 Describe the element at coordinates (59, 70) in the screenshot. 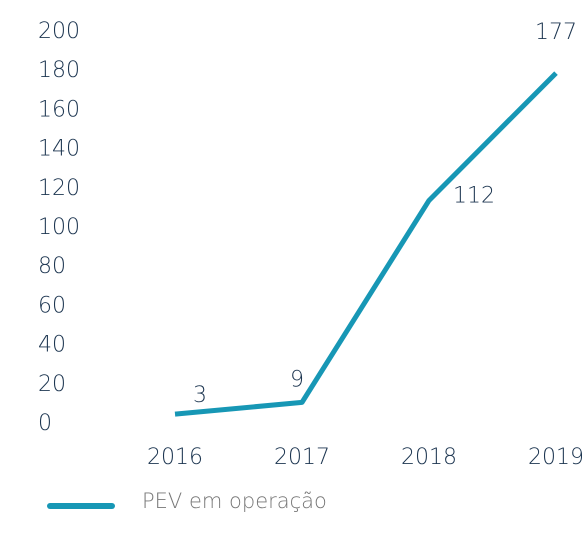

I see `y-tick-label: 180` at that location.